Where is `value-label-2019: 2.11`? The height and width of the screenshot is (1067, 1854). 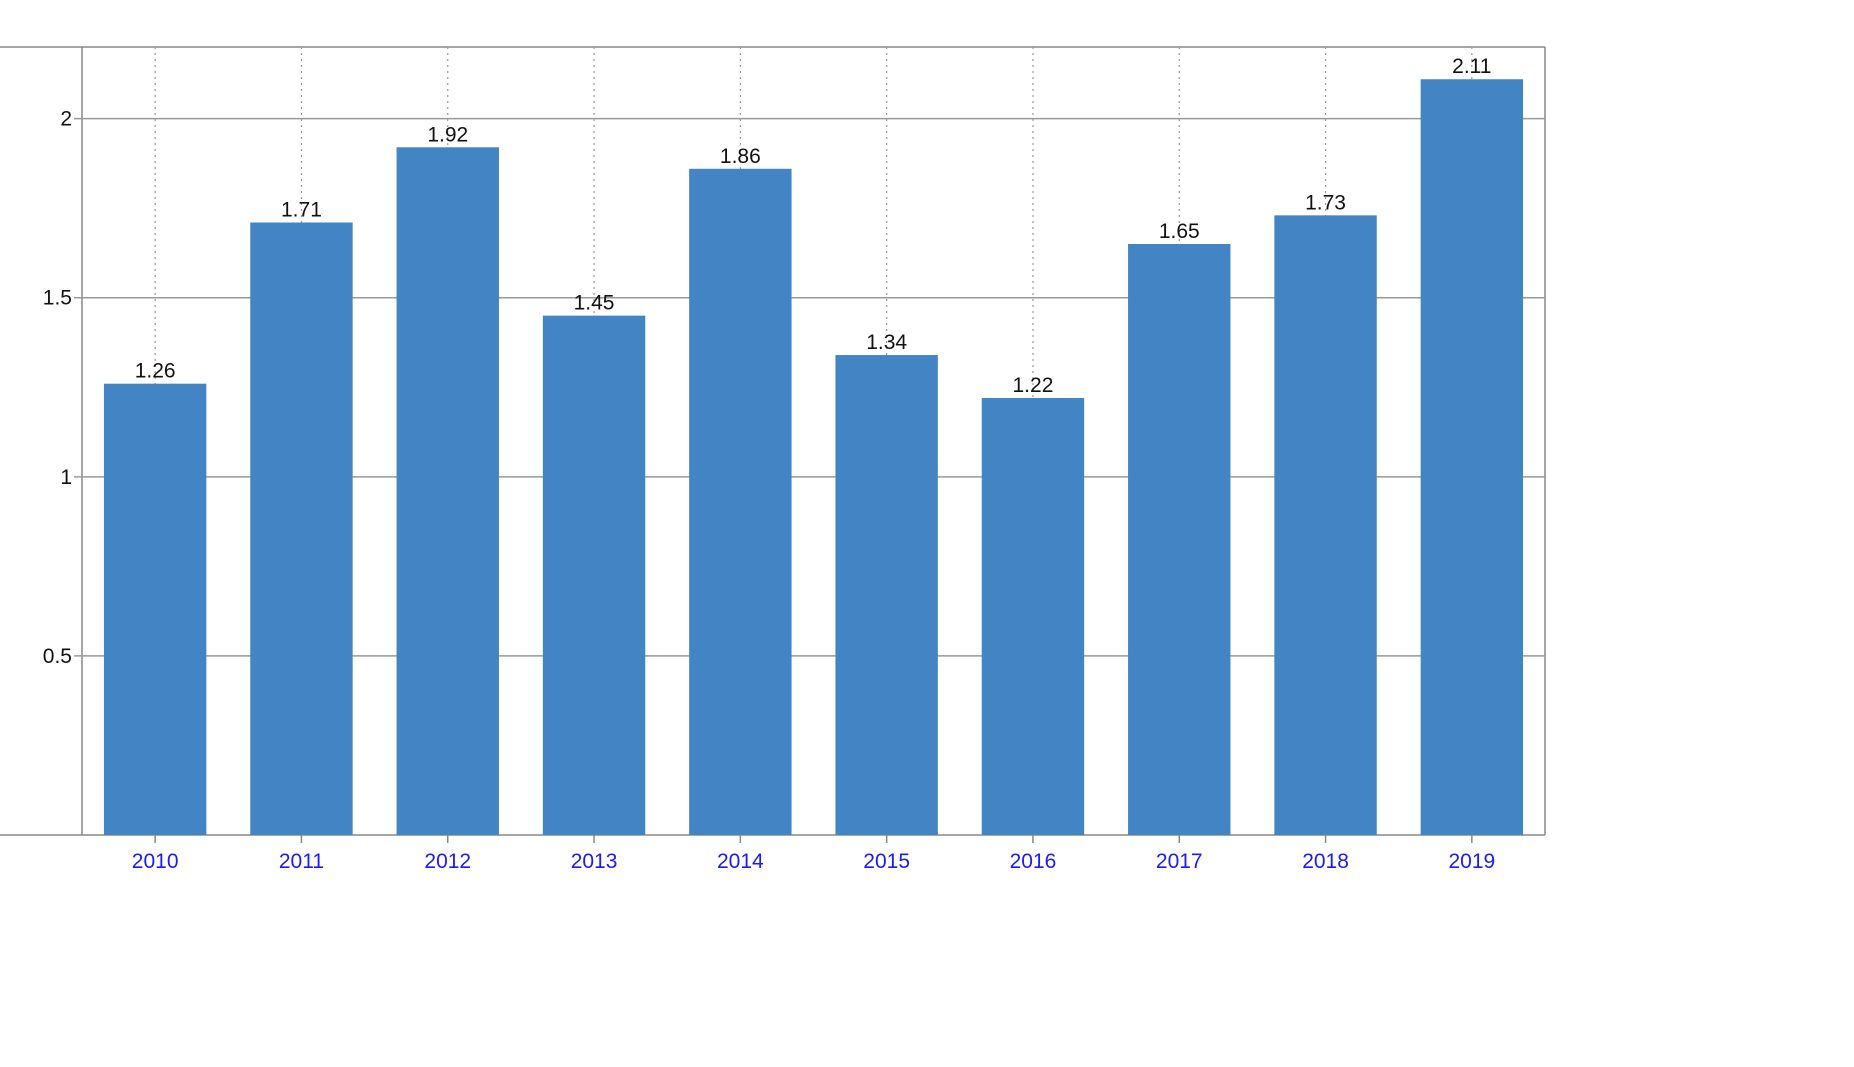 value-label-2019: 2.11 is located at coordinates (1471, 66).